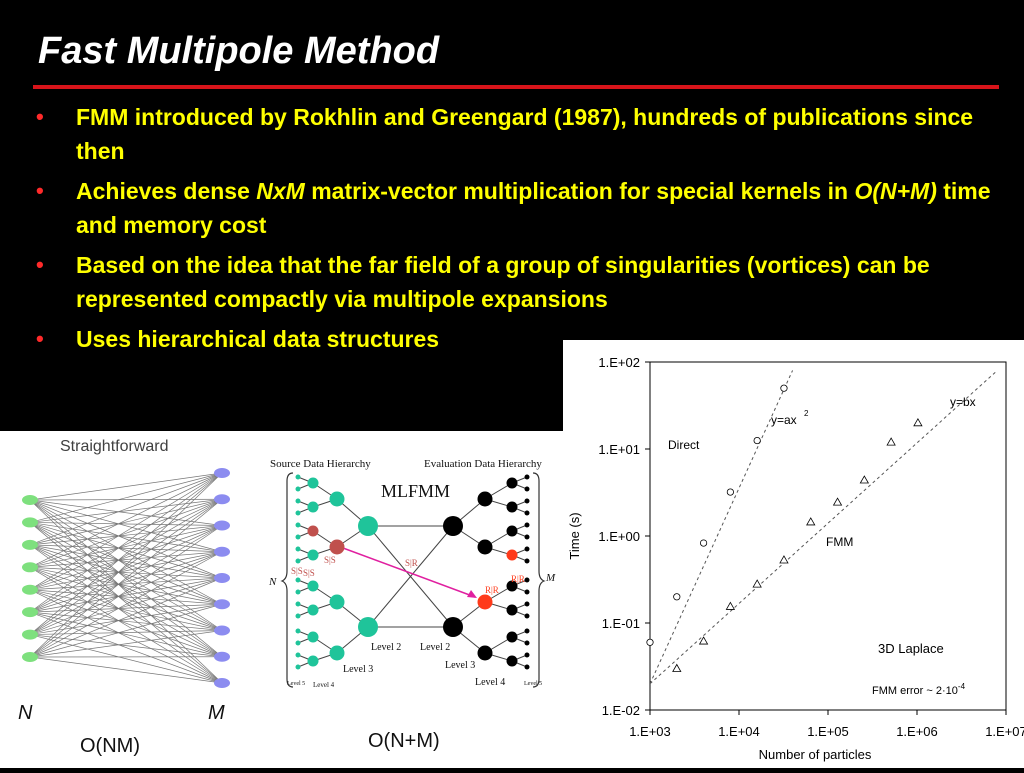  Describe the element at coordinates (919, 689) in the screenshot. I see `error-annotation: FMM error ~ 2·10-4` at that location.